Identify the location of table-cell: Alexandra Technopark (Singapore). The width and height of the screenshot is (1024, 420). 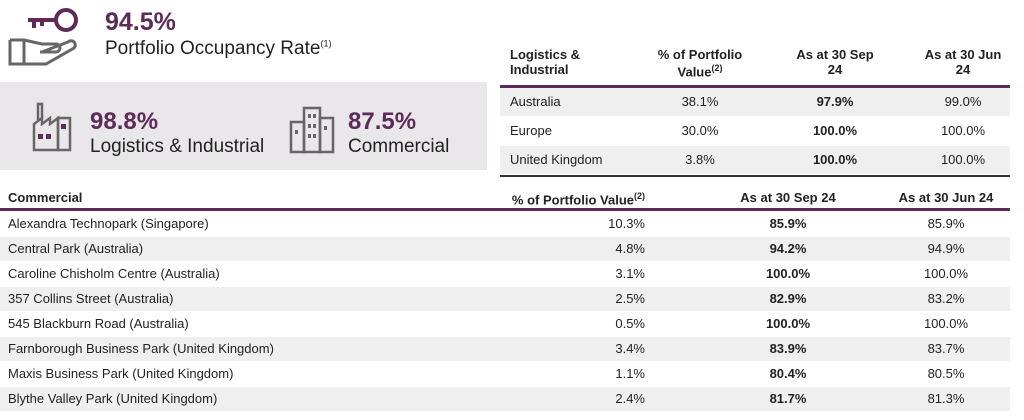
(108, 223).